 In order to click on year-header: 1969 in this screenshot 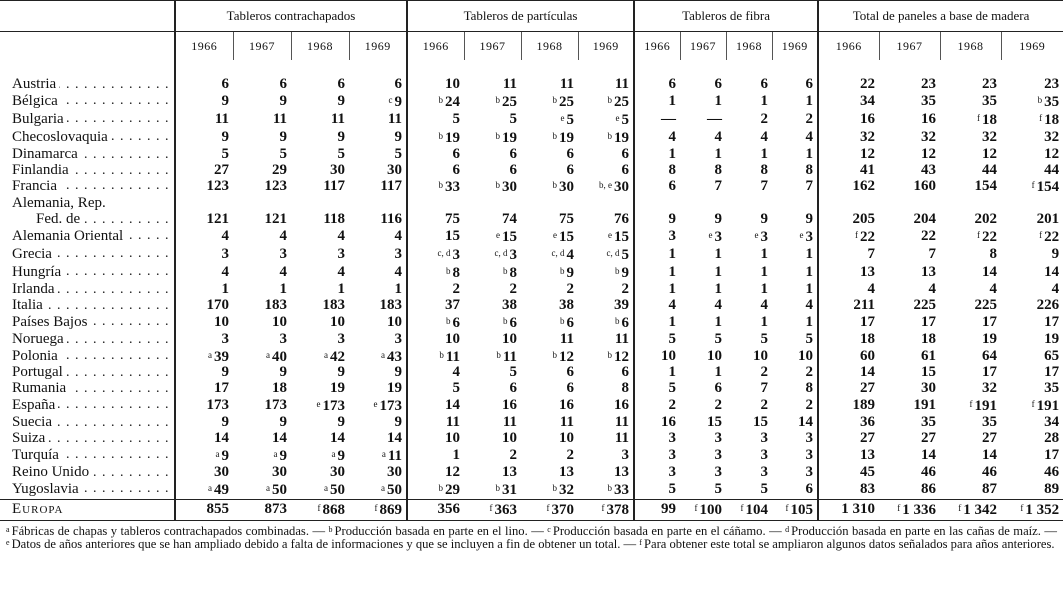, I will do `click(1031, 45)`.